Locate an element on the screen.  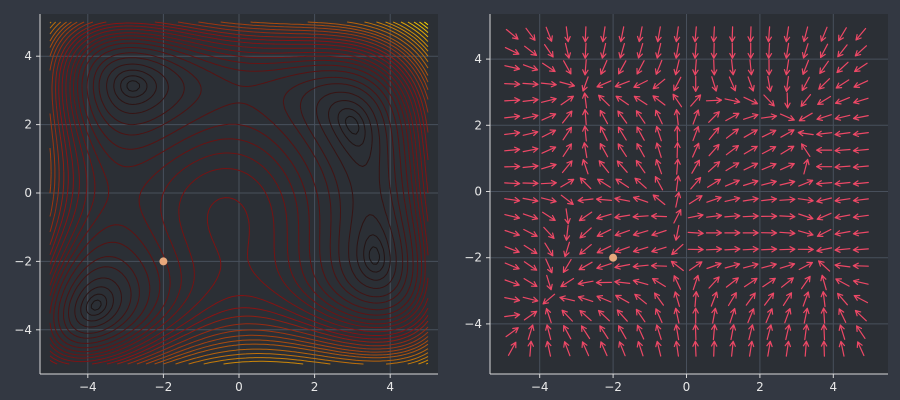
contour-level-line is located at coordinates (424, 25).